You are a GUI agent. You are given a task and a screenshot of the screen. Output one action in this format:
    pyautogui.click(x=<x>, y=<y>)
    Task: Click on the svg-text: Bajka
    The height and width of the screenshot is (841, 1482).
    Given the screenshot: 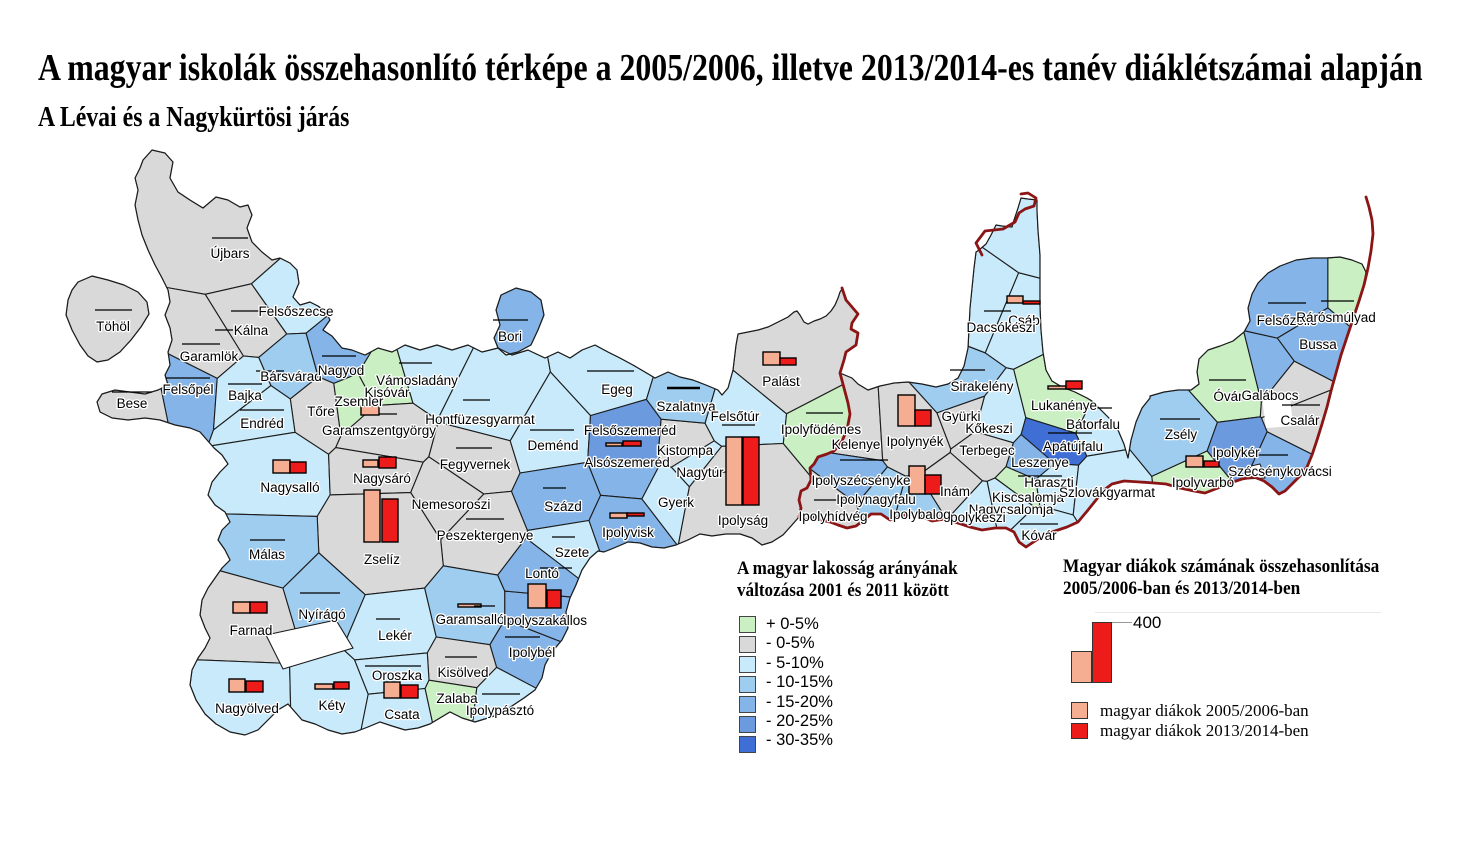 What is the action you would take?
    pyautogui.click(x=245, y=395)
    